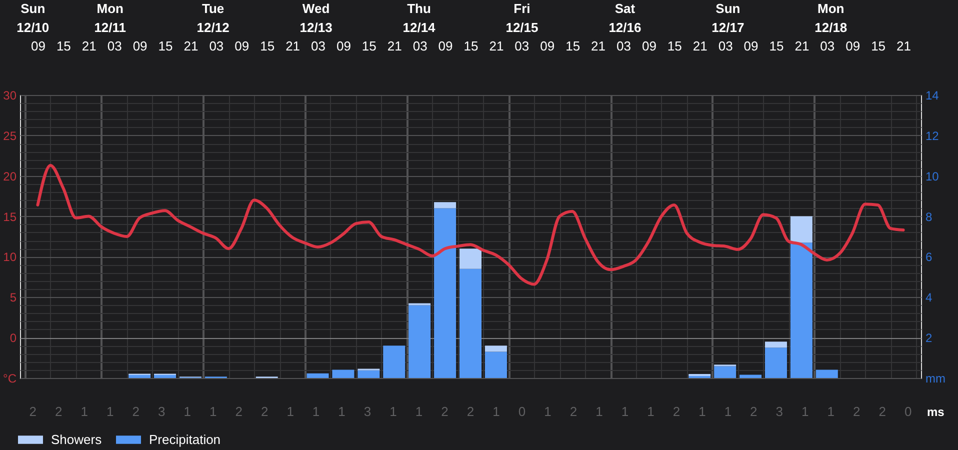 This screenshot has width=958, height=450. Describe the element at coordinates (33, 18) in the screenshot. I see `x2-tick-label: Sun 12/10` at that location.